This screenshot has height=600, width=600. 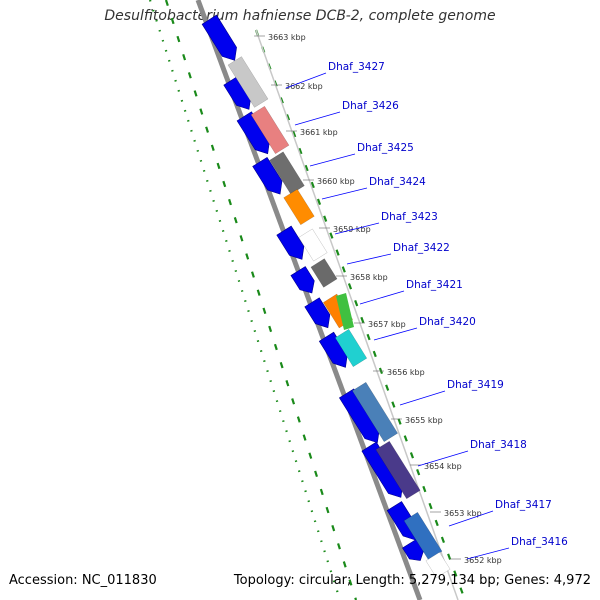 I want to click on kbp-label-2: 3662 kbp, so click(x=304, y=86).